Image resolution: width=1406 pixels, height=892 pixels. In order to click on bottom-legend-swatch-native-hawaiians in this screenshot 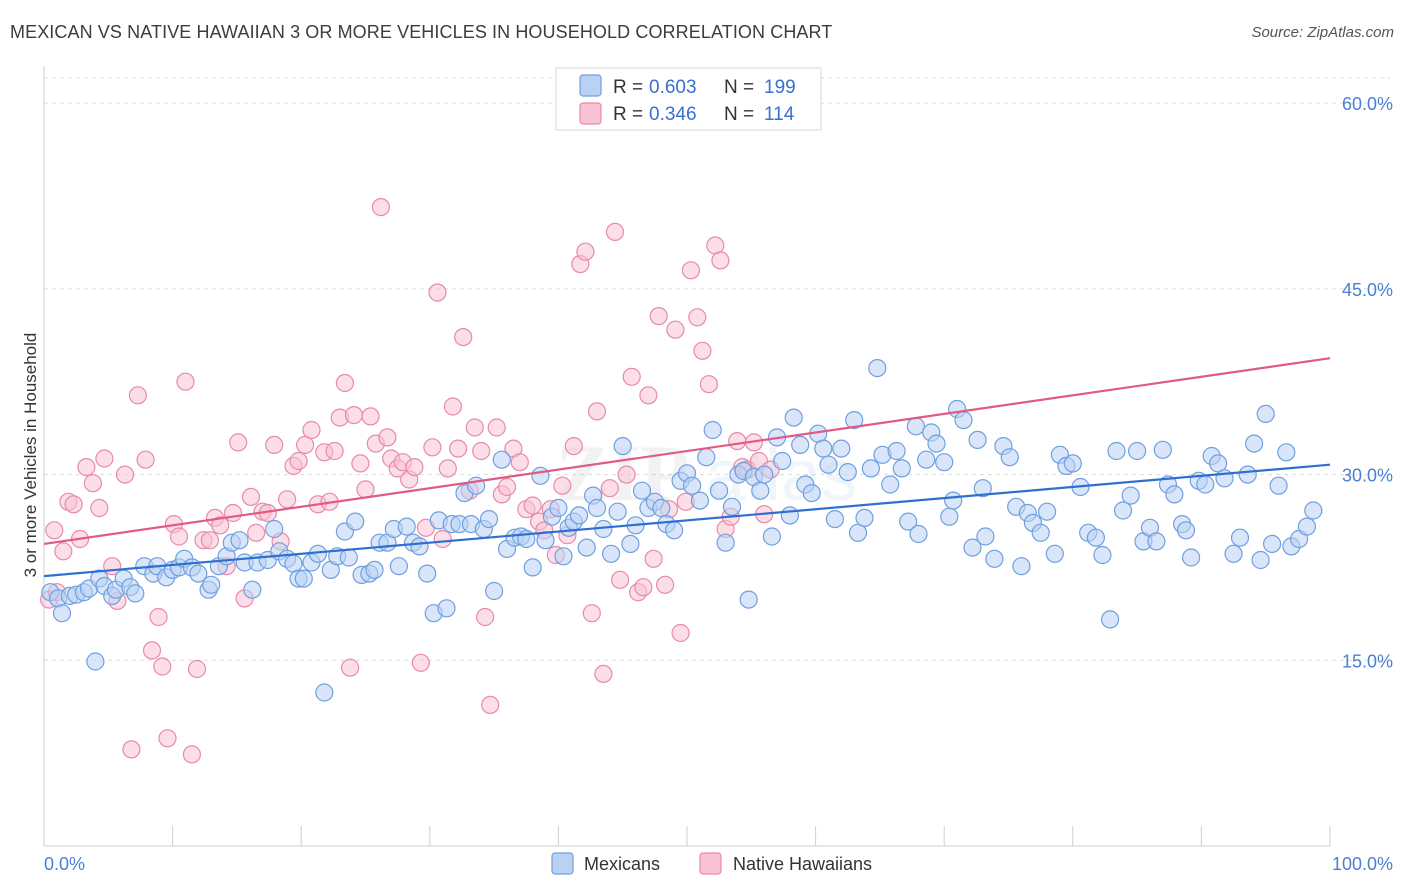, I will do `click(710, 863)`.